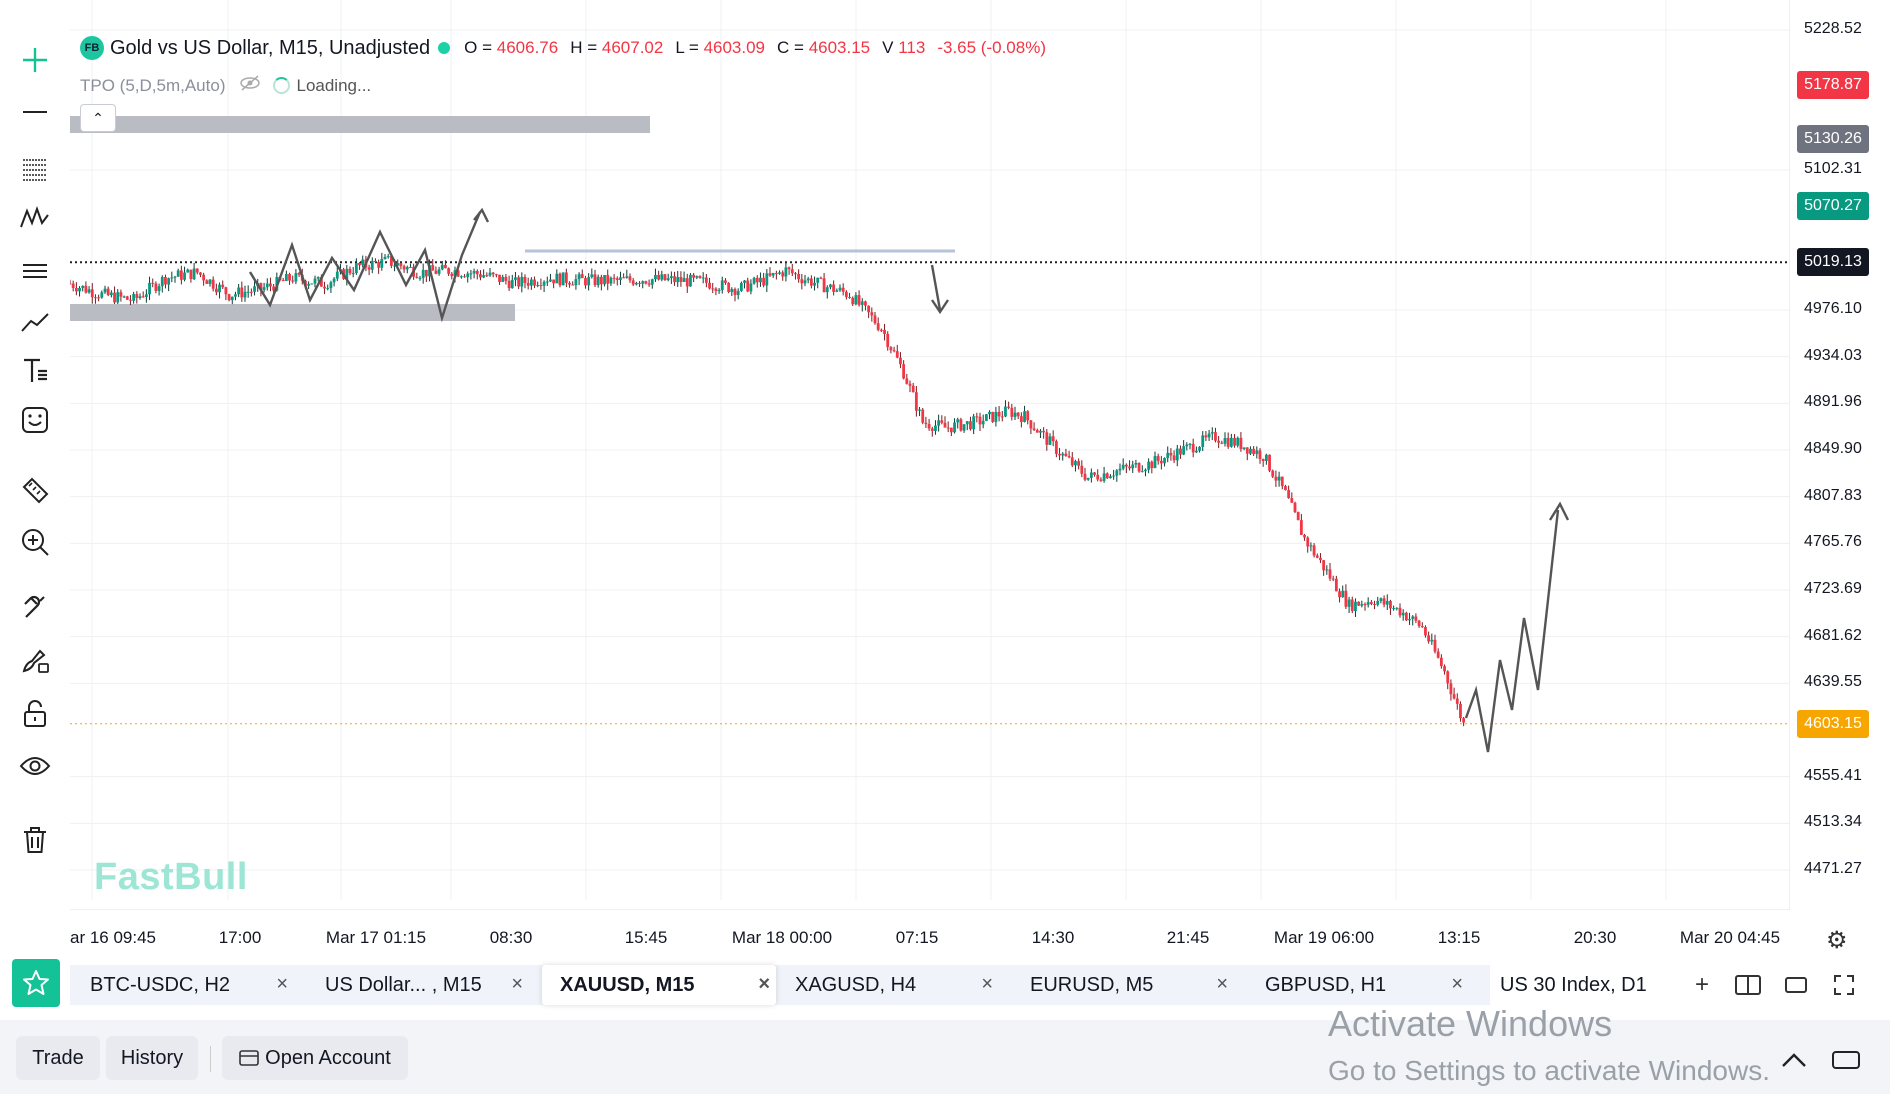 This screenshot has width=1890, height=1094. Describe the element at coordinates (250, 85) in the screenshot. I see `hide-indicator-icon` at that location.